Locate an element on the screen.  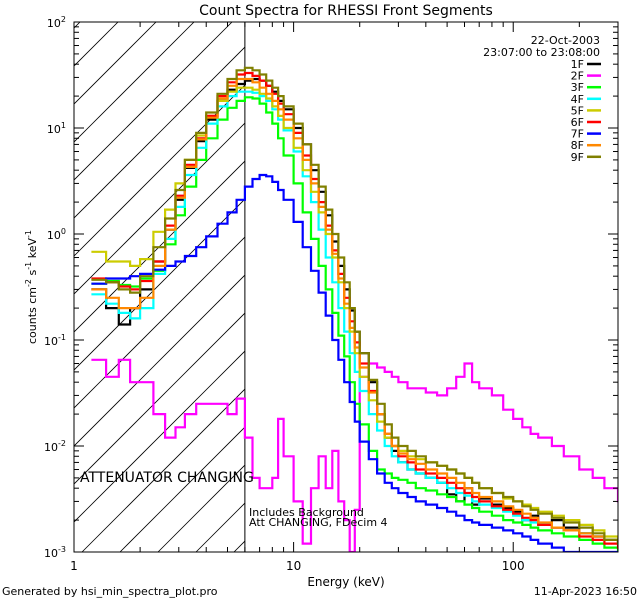
background-note: Includes Background is located at coordinates (306, 512).